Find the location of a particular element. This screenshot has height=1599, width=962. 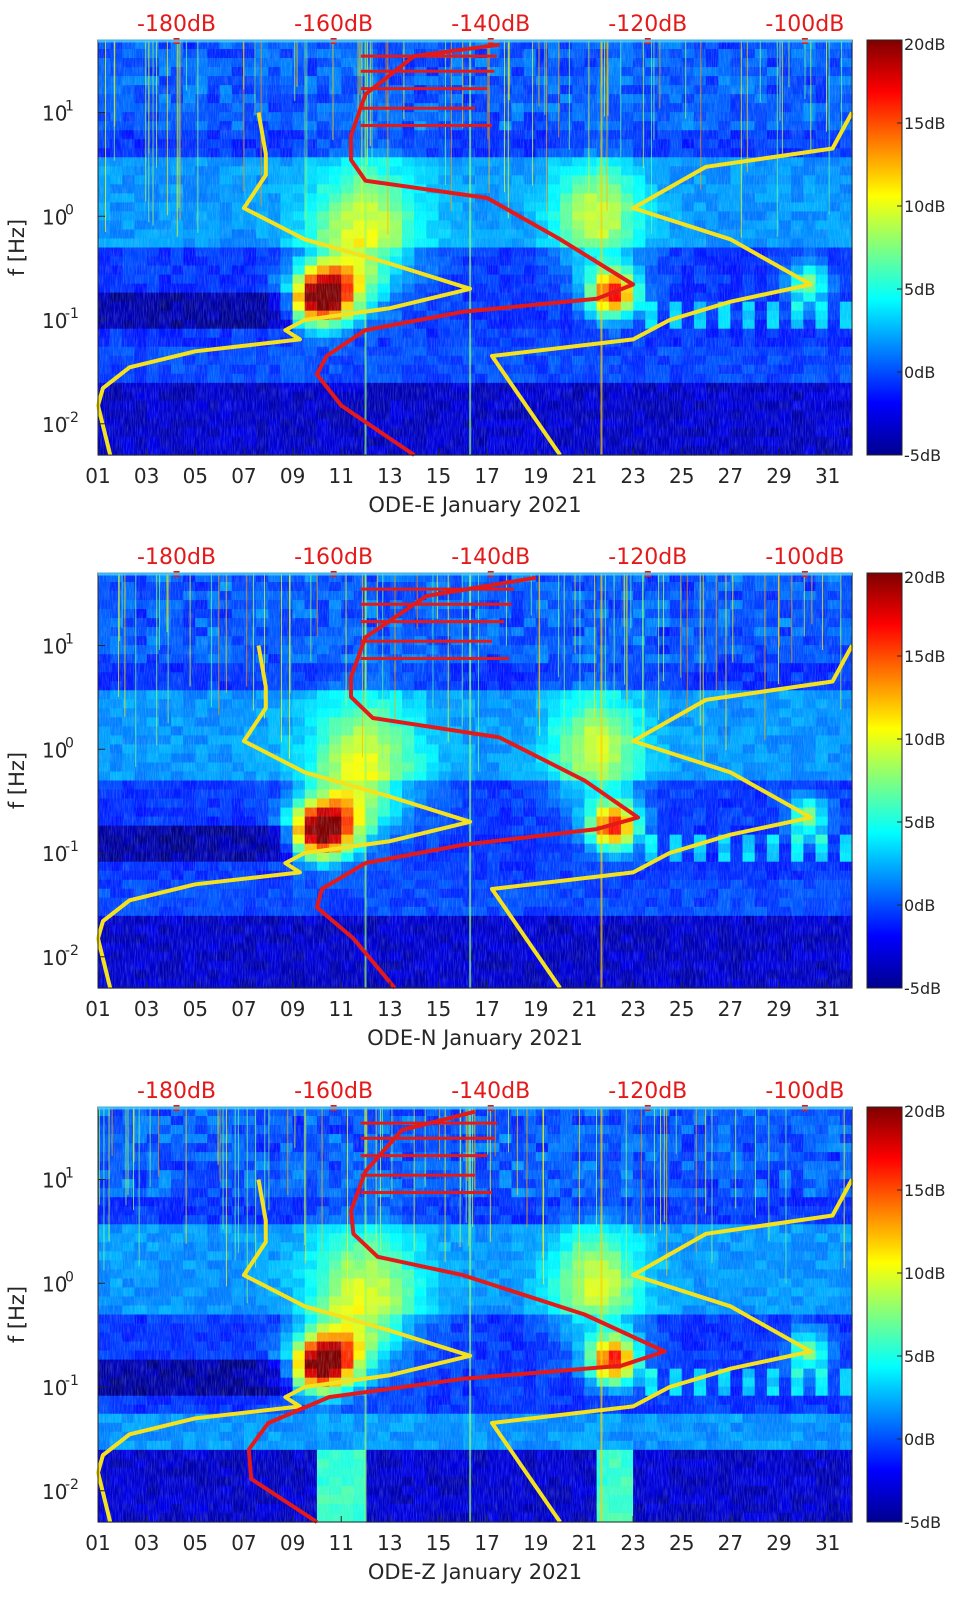

x-axis-label: ODE-N January 2021 is located at coordinates (475, 1038).